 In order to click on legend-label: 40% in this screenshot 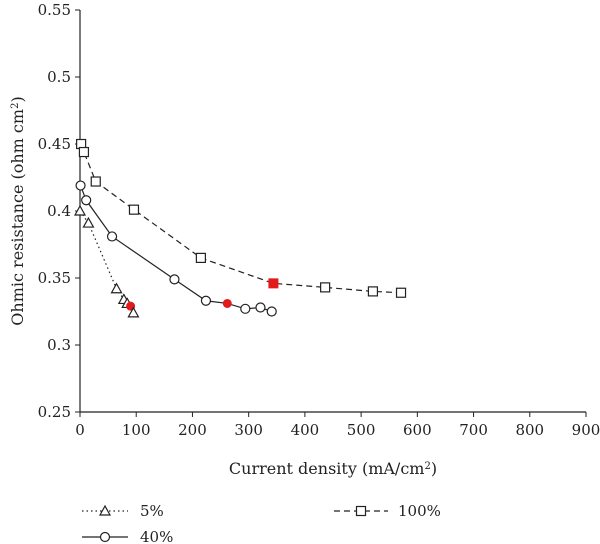, I will do `click(156, 536)`.